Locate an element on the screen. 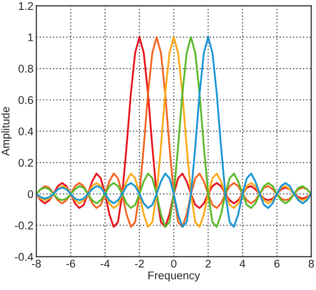  y-tick-label: 1.2 is located at coordinates (26, 6).